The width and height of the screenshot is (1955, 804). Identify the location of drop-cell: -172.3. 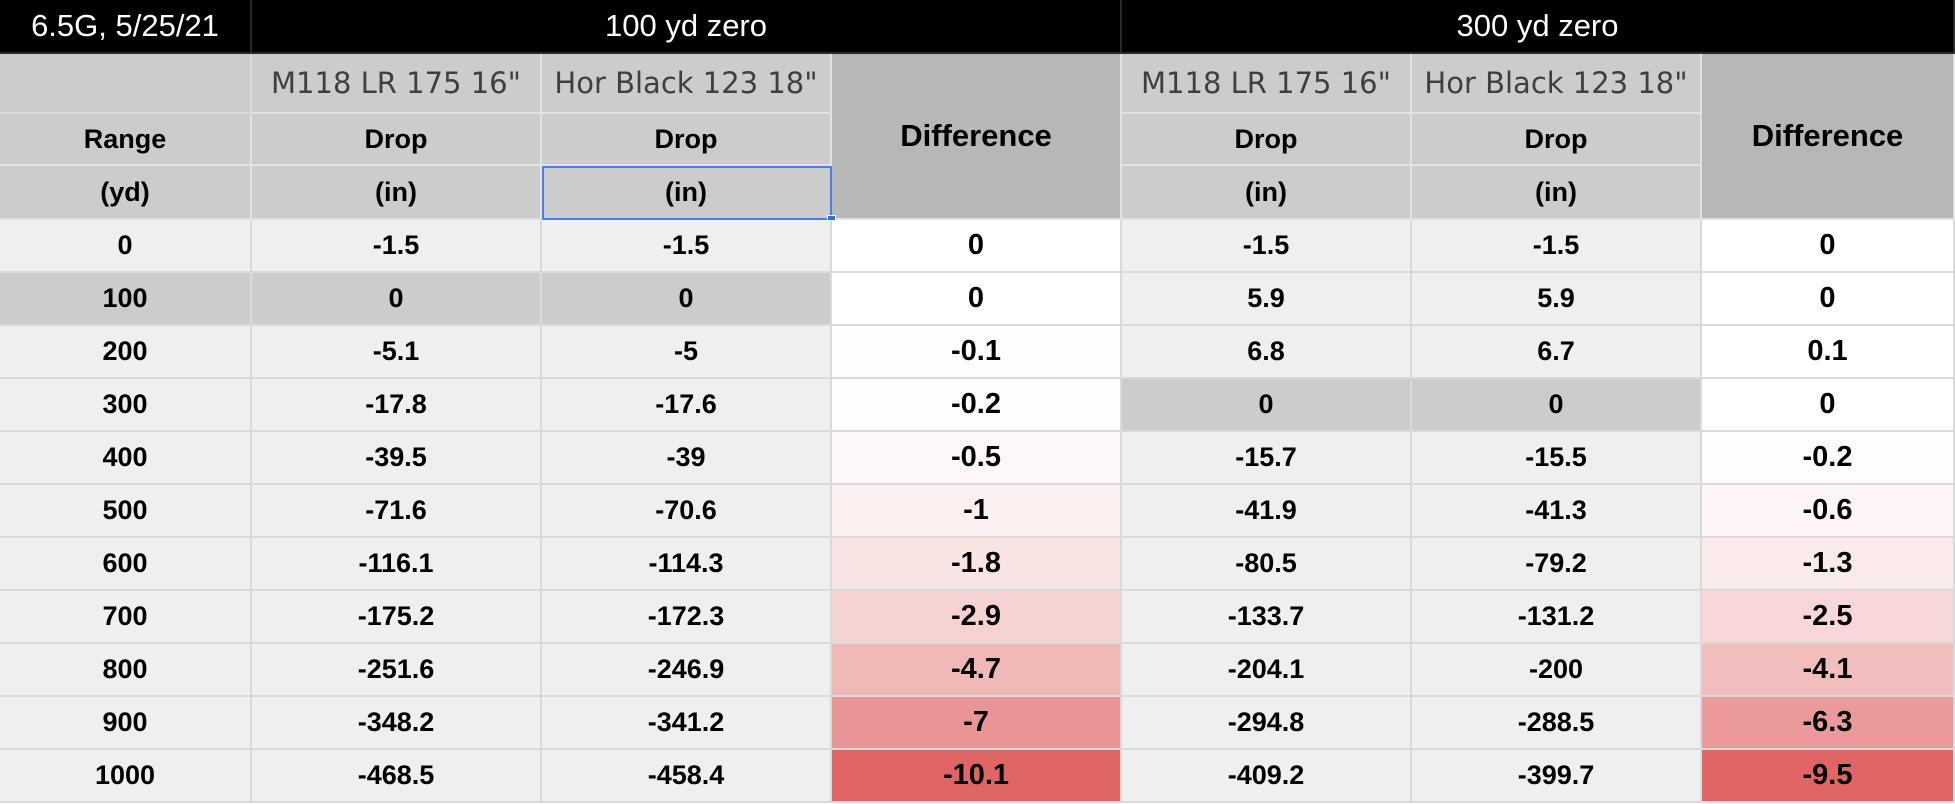
(687, 617).